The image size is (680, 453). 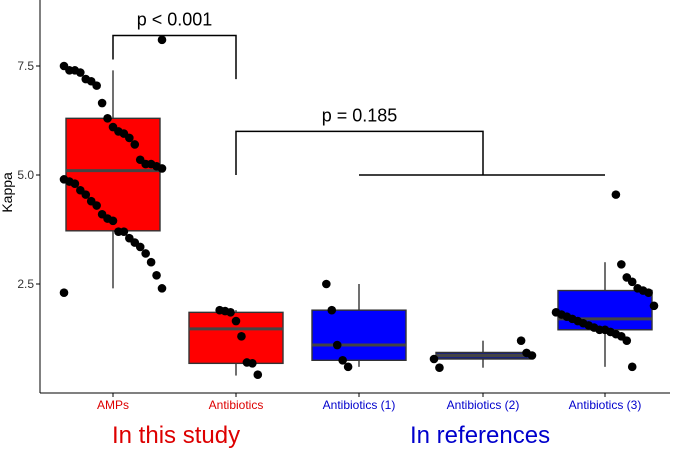 What do you see at coordinates (483, 405) in the screenshot?
I see `x-tick-label: Antibiotics (2)` at bounding box center [483, 405].